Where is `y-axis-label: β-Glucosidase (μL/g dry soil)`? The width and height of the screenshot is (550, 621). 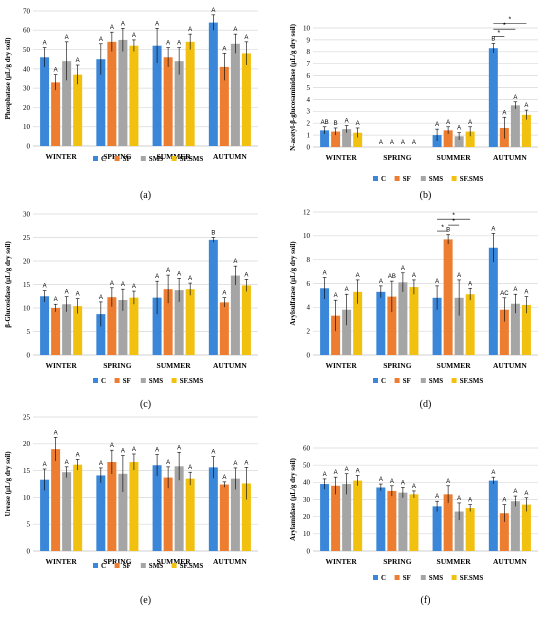 y-axis-label: β-Glucosidase (μL/g dry soil) is located at coordinates (8, 284).